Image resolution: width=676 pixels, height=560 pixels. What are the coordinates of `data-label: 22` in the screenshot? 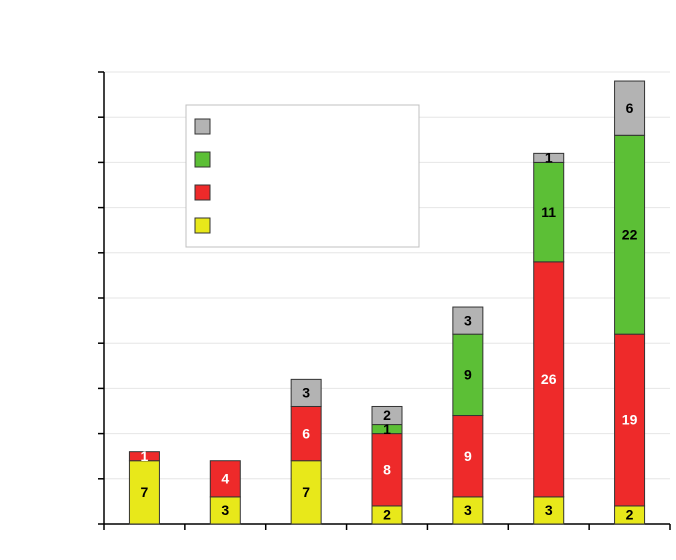 It's located at (630, 234).